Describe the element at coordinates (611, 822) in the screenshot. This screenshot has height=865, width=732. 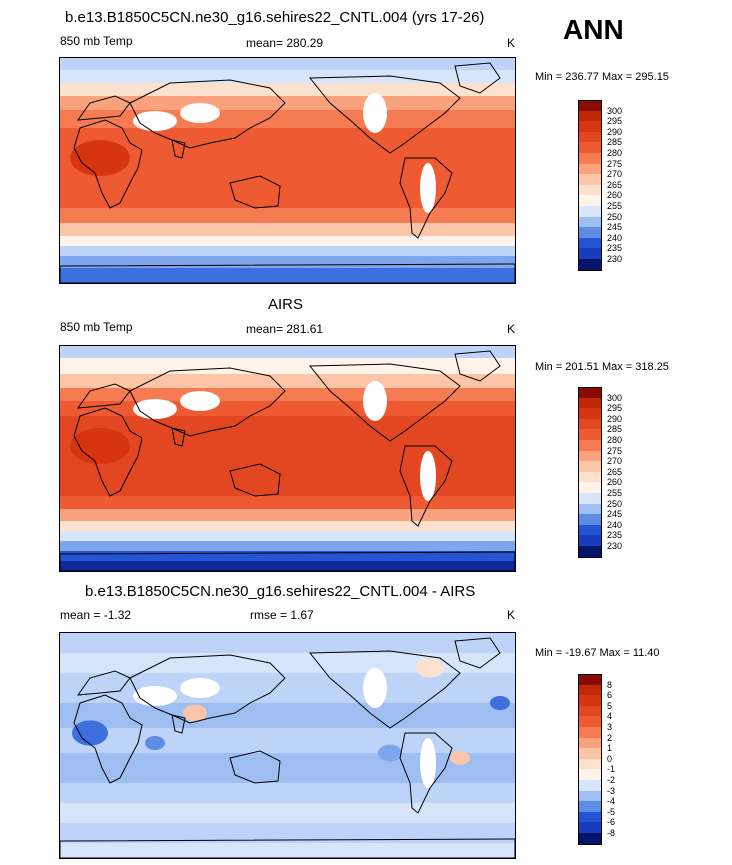
I see `colorbar-label: -6` at that location.